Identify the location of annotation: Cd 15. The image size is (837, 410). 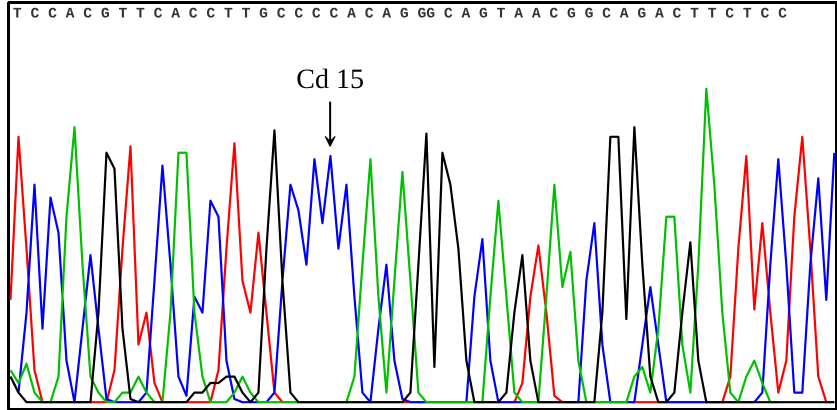
(330, 80).